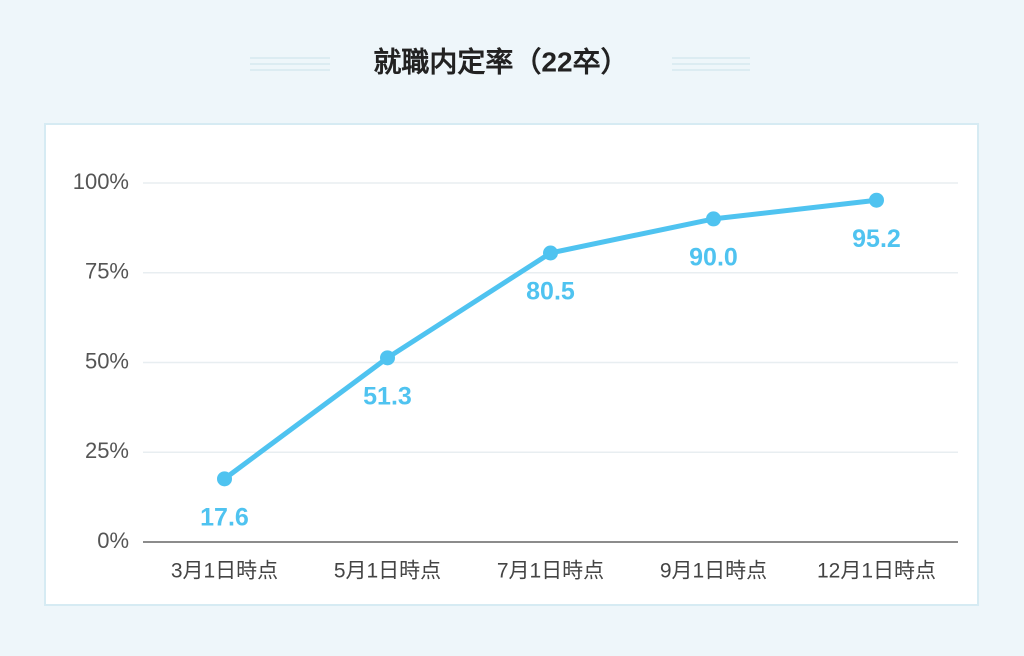 This screenshot has width=1024, height=656. What do you see at coordinates (107, 271) in the screenshot?
I see `y-tick-label: 75%` at bounding box center [107, 271].